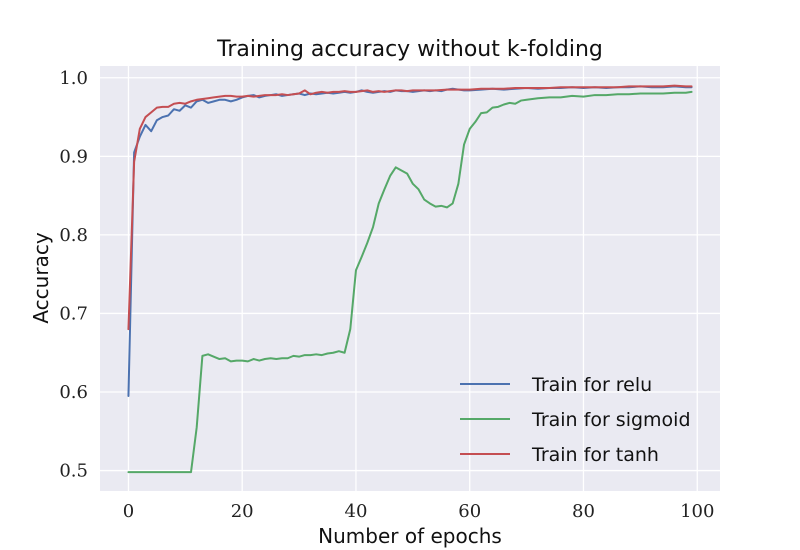 The width and height of the screenshot is (800, 550). What do you see at coordinates (595, 455) in the screenshot?
I see `legend-label-train-for-tanh: Train for tanh` at bounding box center [595, 455].